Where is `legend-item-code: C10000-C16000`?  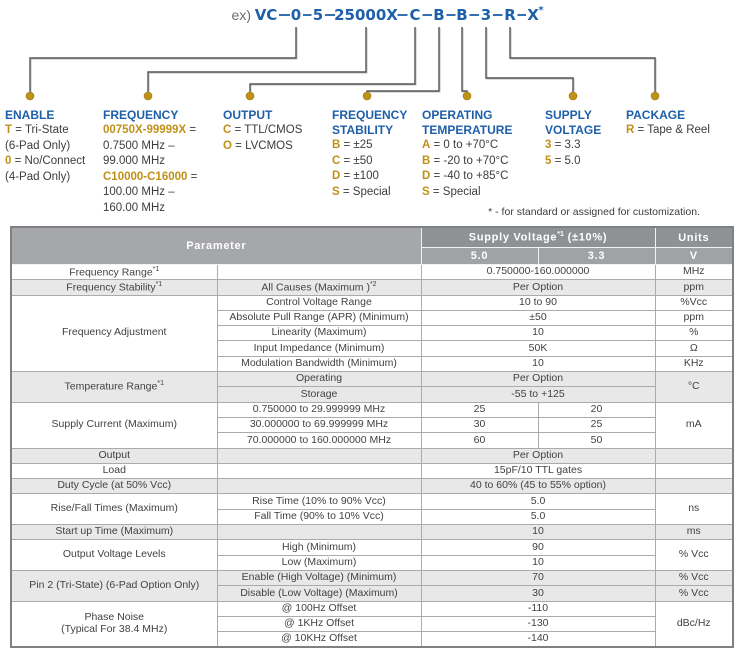
legend-item-code: C10000-C16000 is located at coordinates (145, 176).